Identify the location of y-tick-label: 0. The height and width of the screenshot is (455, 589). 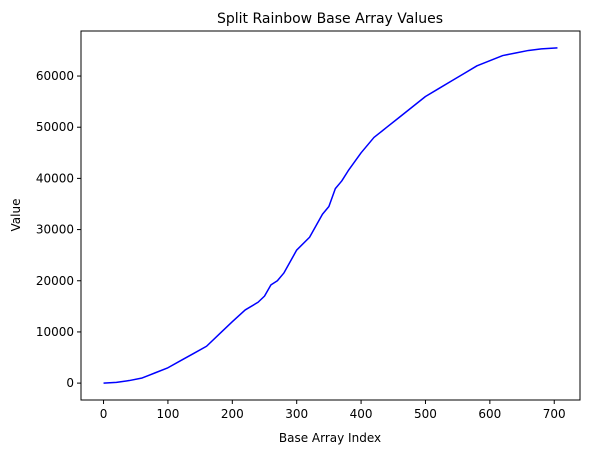
(70, 383).